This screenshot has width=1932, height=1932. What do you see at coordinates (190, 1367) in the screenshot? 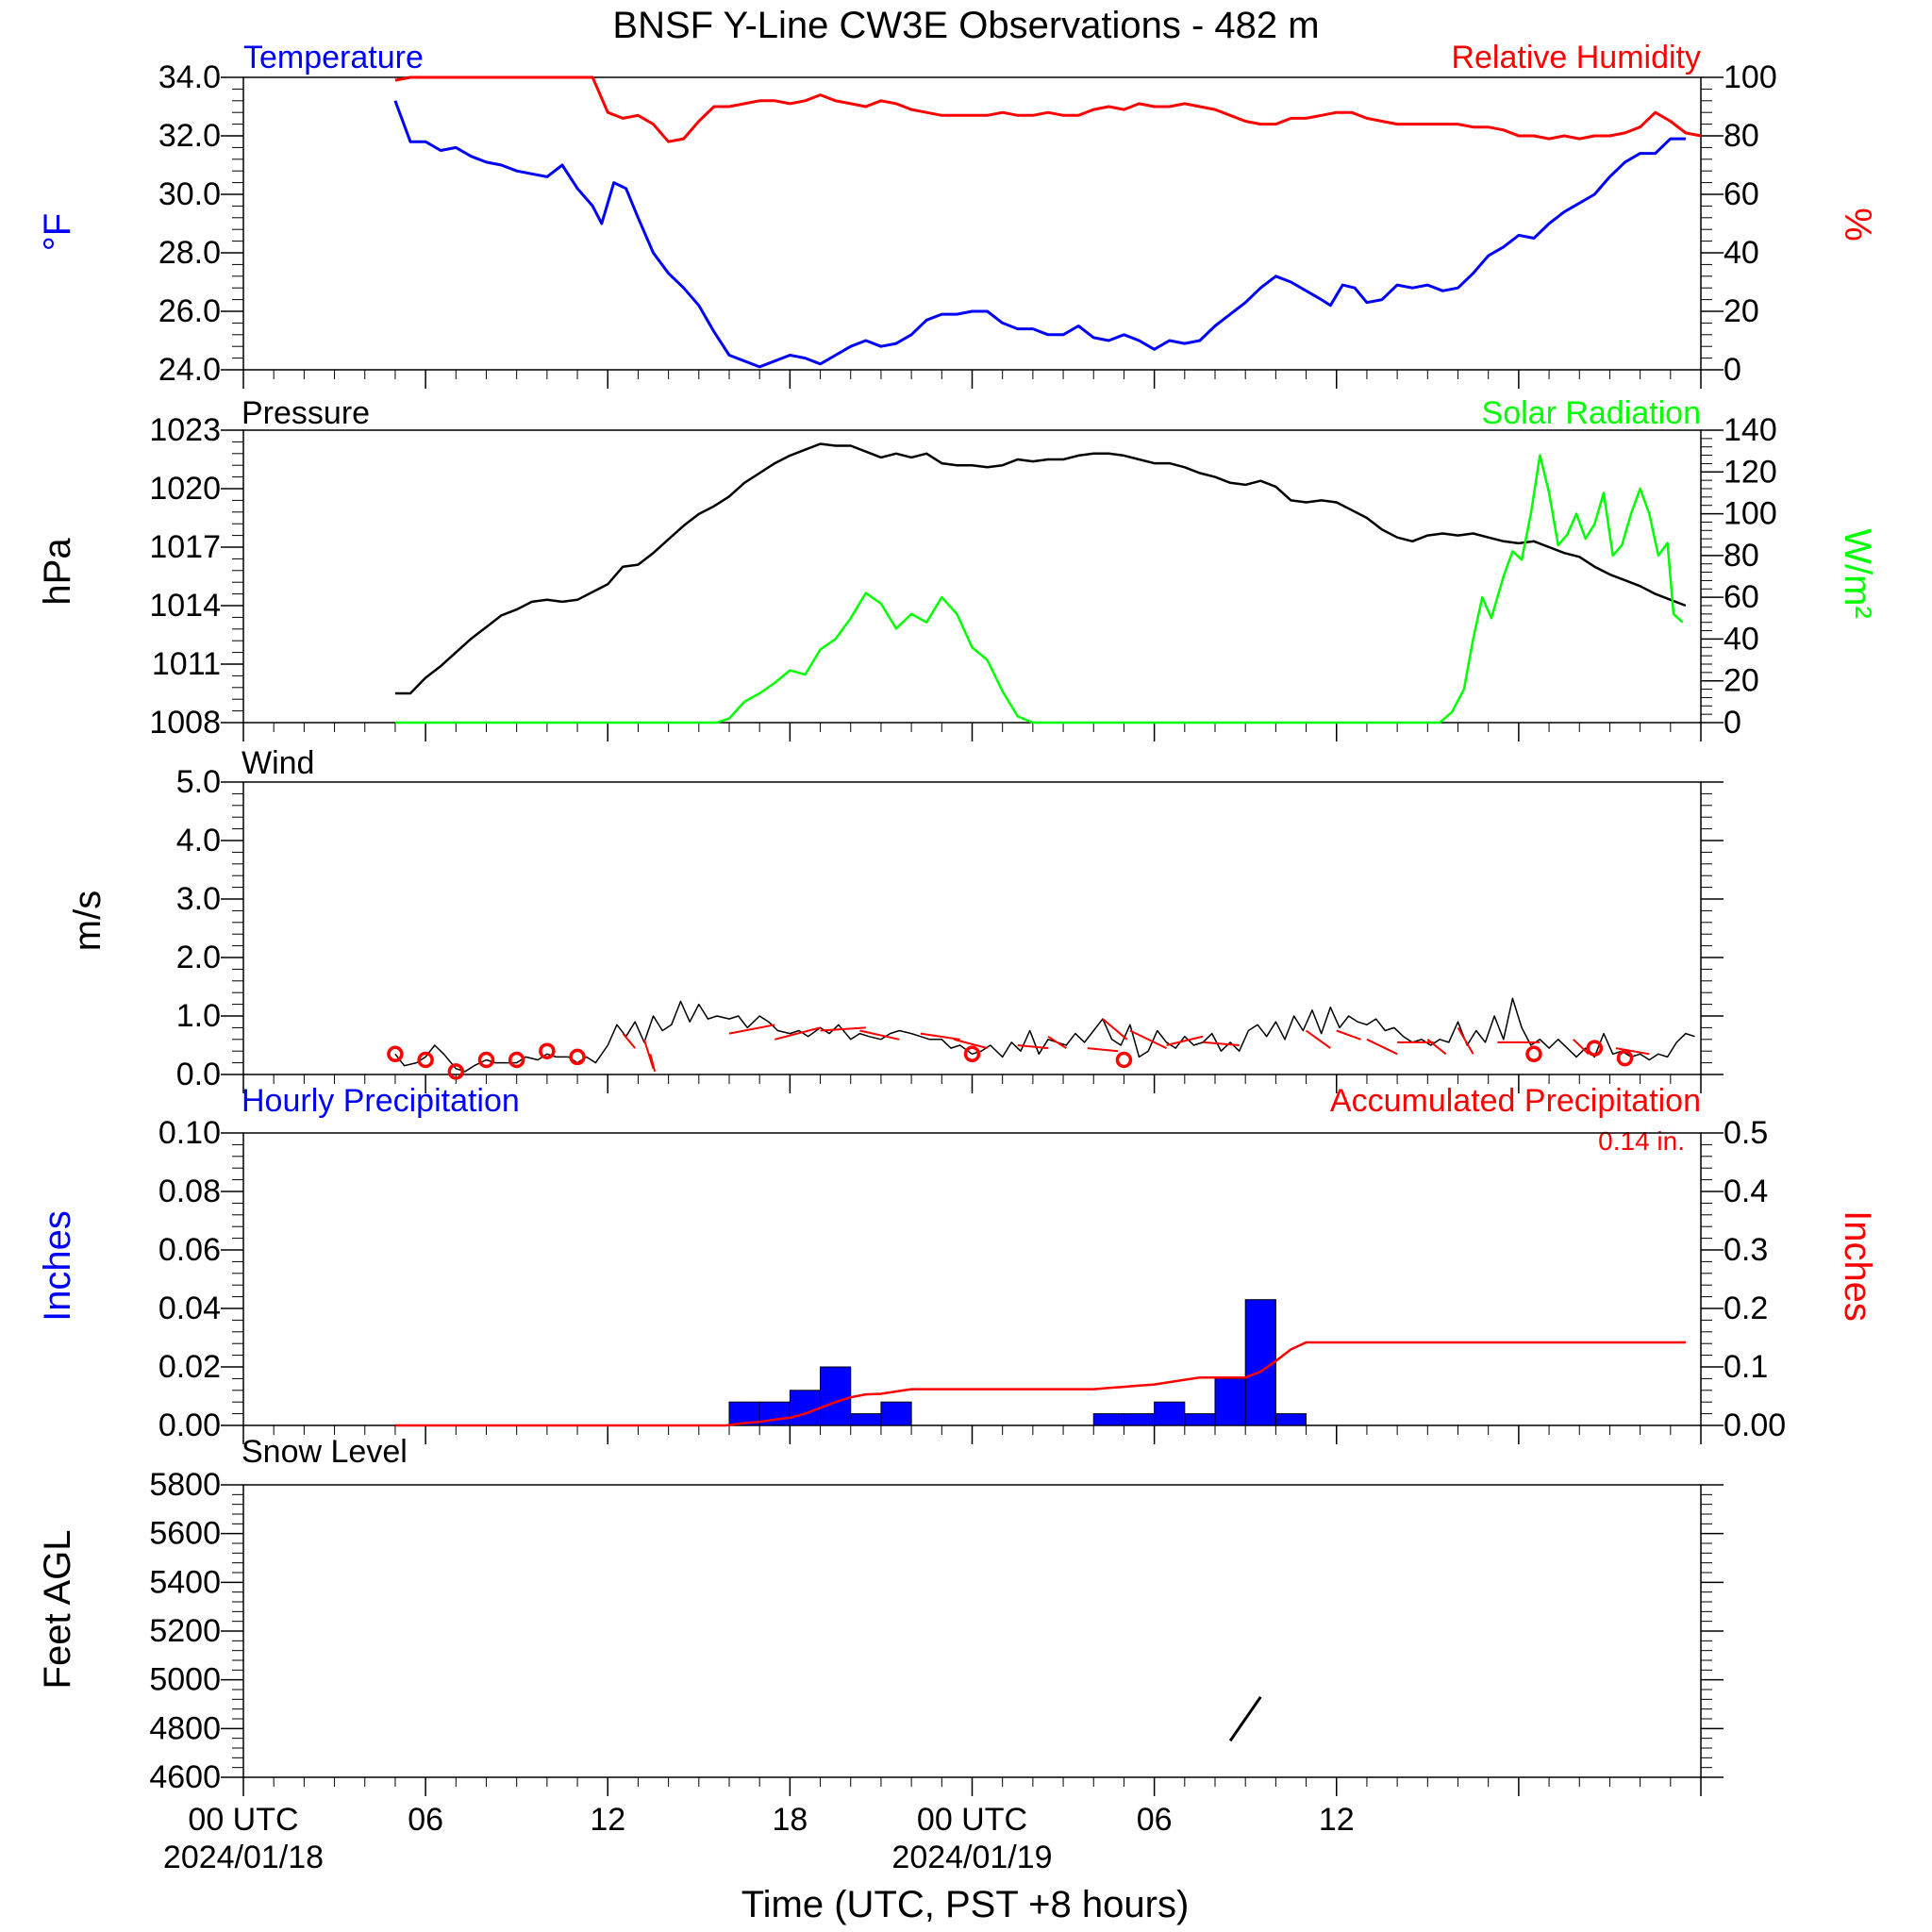
I see `left-tick-label: 0.02` at bounding box center [190, 1367].